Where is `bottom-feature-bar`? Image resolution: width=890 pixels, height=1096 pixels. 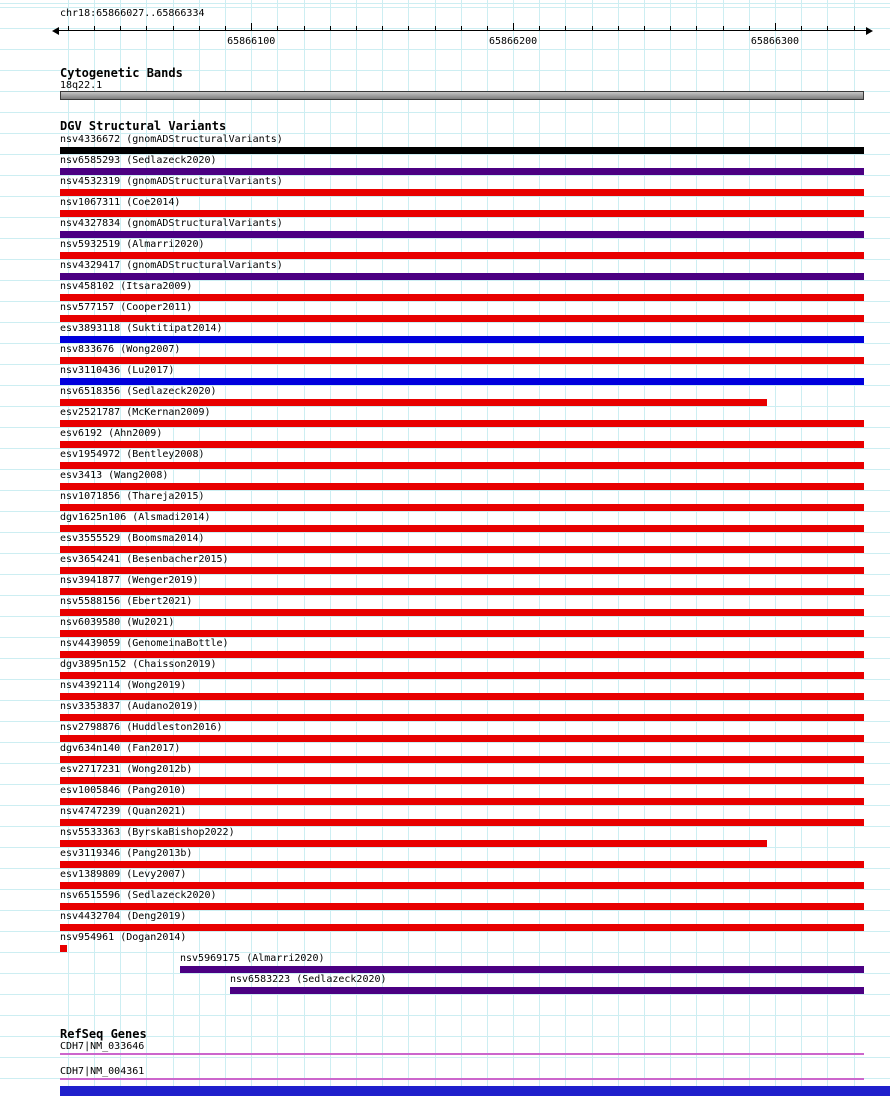
bottom-feature-bar is located at coordinates (475, 1091).